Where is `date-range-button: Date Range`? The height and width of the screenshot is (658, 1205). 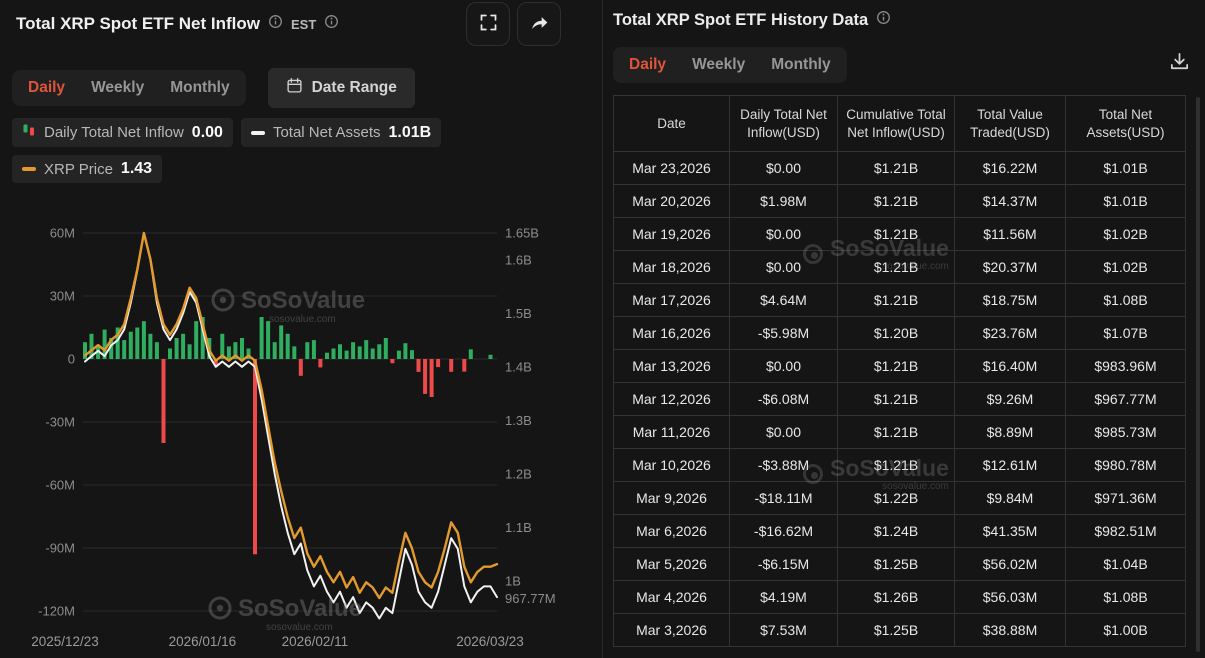
date-range-button: Date Range is located at coordinates (341, 88).